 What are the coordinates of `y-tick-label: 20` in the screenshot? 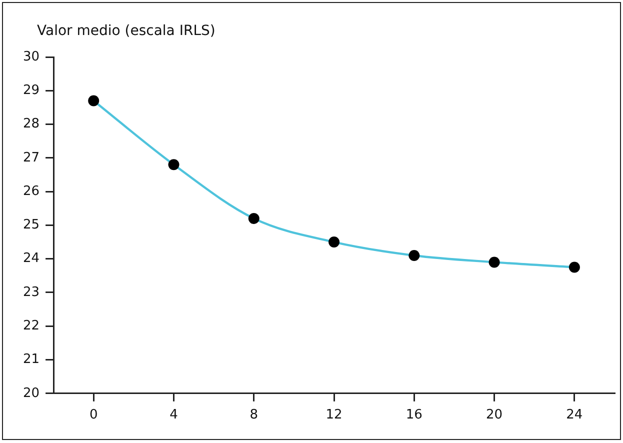 It's located at (31, 393).